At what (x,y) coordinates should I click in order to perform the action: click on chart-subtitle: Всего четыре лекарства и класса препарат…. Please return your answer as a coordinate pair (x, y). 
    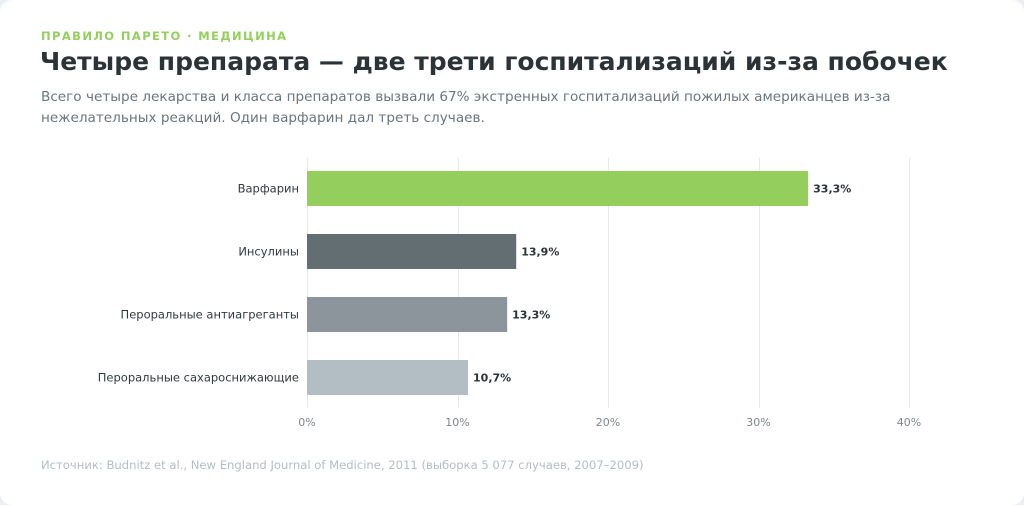
    Looking at the image, I should click on (466, 107).